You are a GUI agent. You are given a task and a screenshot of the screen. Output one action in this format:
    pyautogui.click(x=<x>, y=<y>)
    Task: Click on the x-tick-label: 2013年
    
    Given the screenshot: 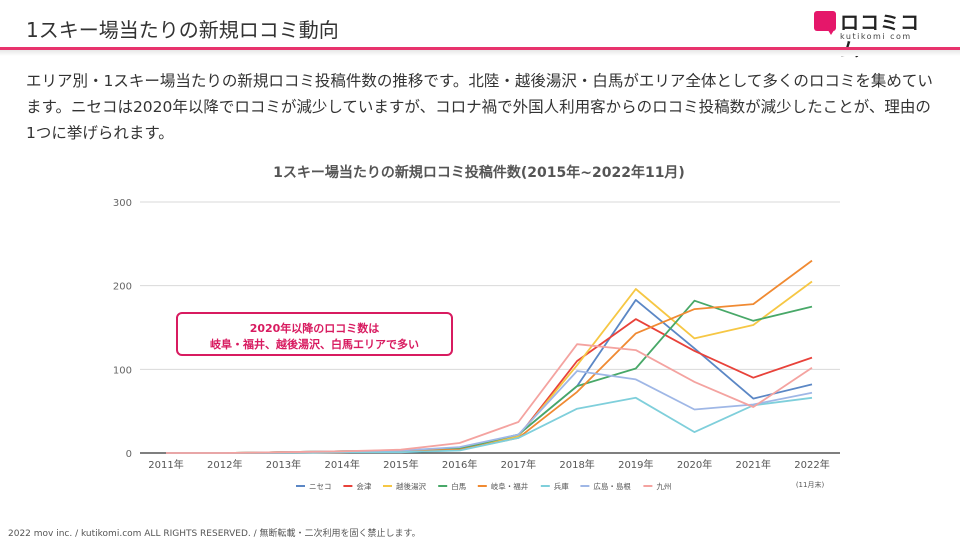 What is the action you would take?
    pyautogui.click(x=283, y=464)
    